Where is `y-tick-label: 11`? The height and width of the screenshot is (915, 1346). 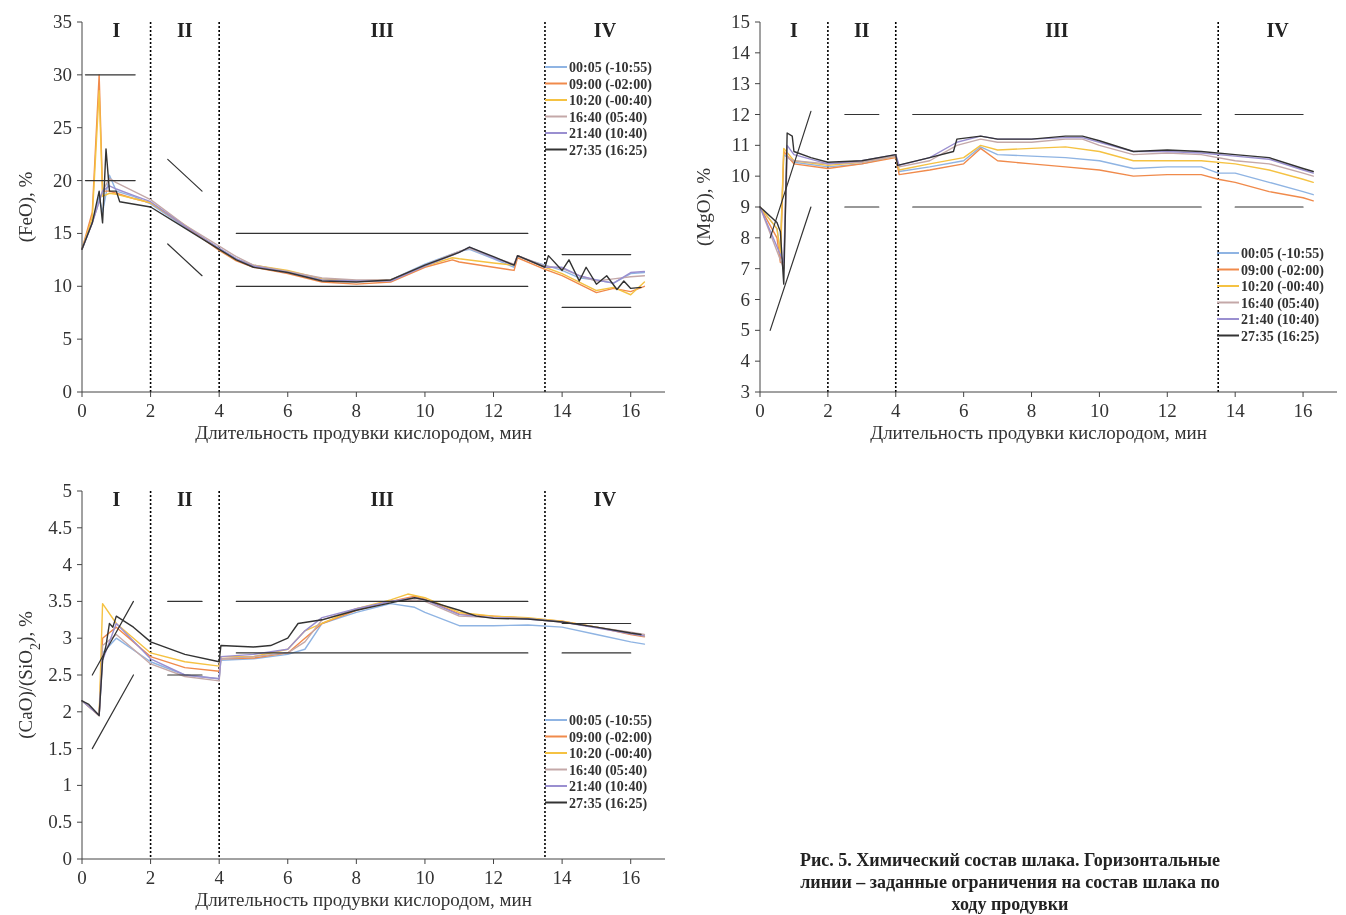
y-tick-label: 11 is located at coordinates (740, 145).